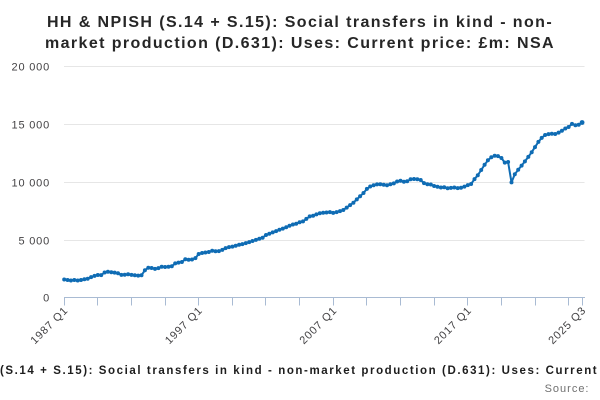 The image size is (600, 400). Describe the element at coordinates (453, 326) in the screenshot. I see `svg-text: 2017 Q1` at that location.